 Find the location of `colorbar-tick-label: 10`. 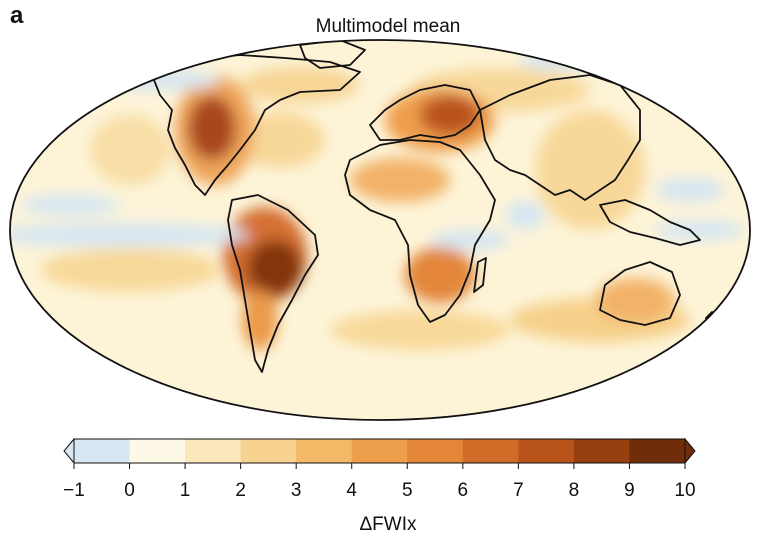

colorbar-tick-label: 10 is located at coordinates (685, 490).